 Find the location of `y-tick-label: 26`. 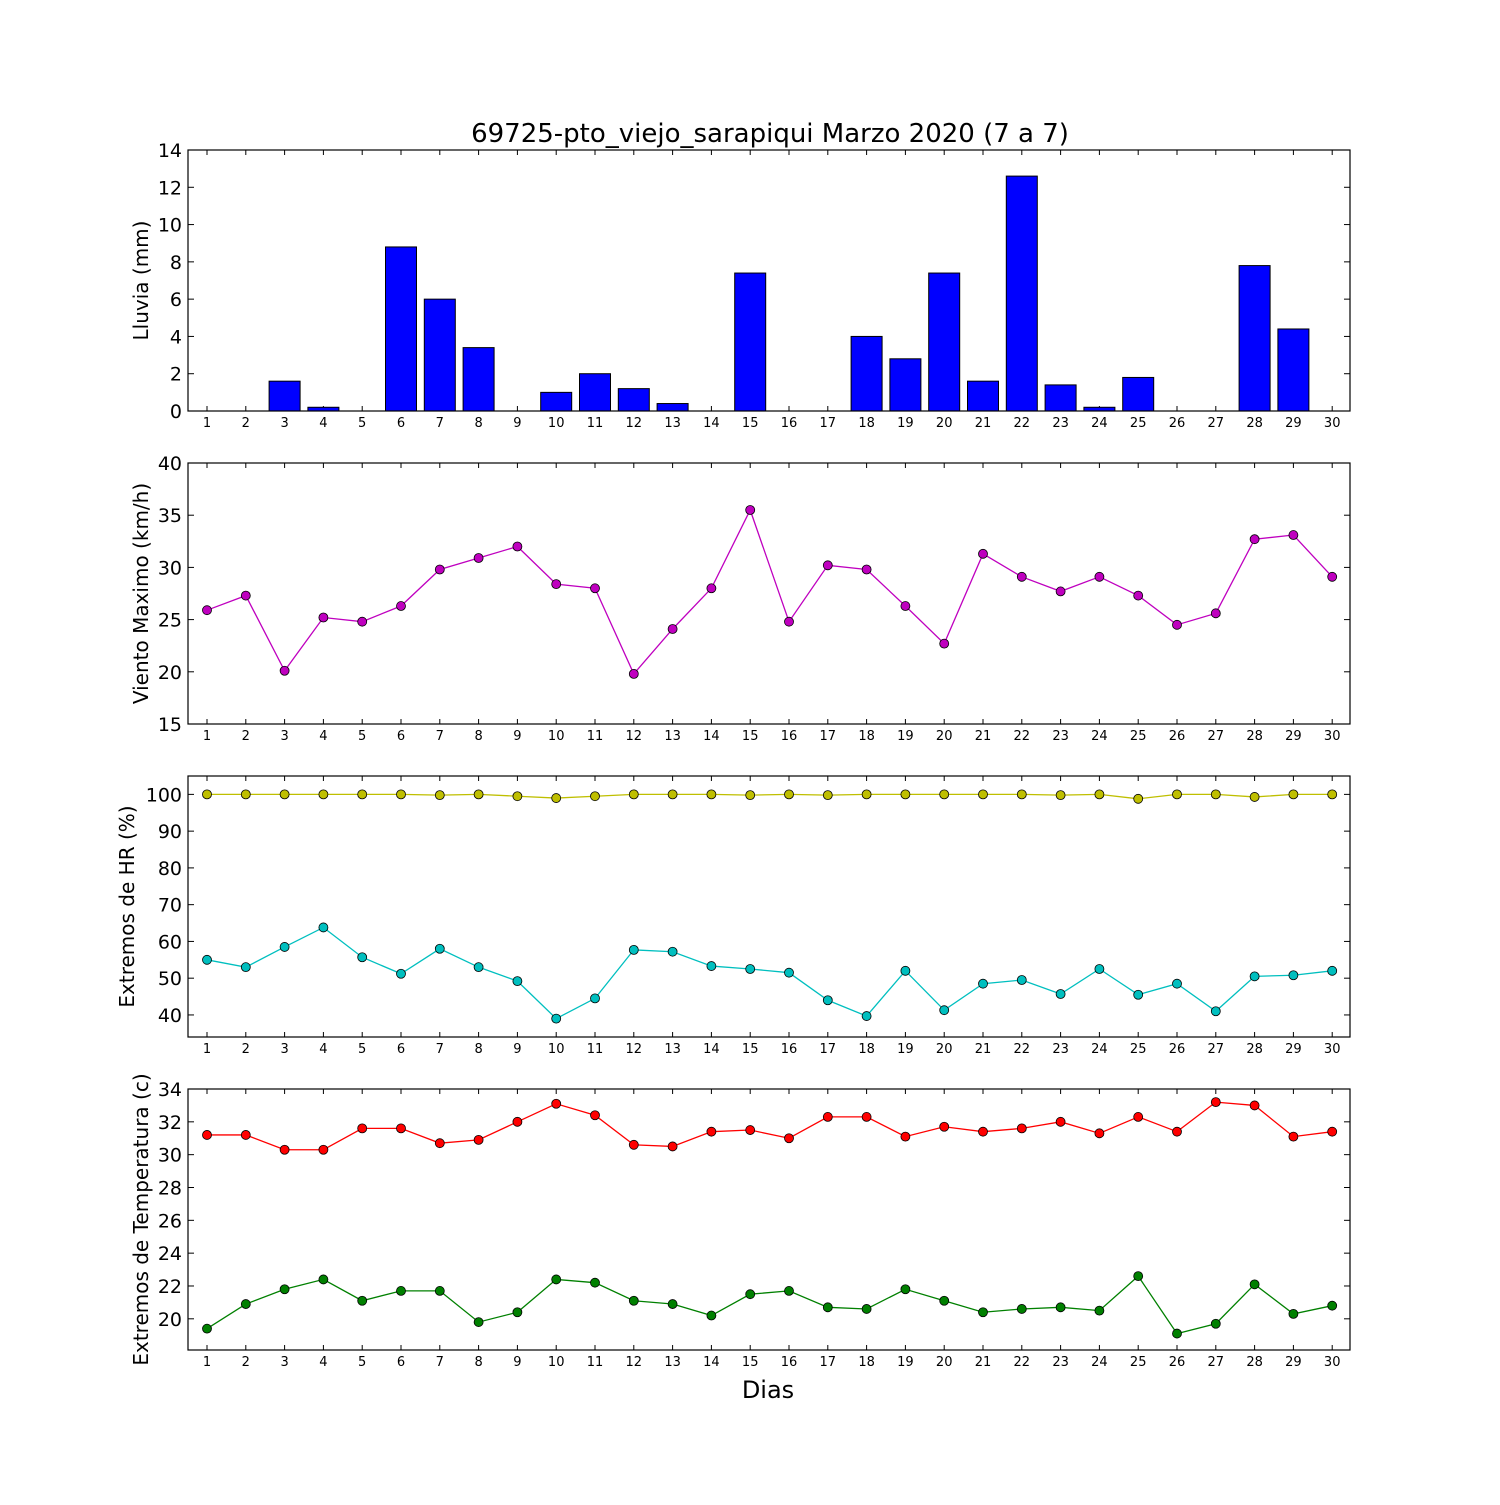

y-tick-label: 26 is located at coordinates (170, 1221).